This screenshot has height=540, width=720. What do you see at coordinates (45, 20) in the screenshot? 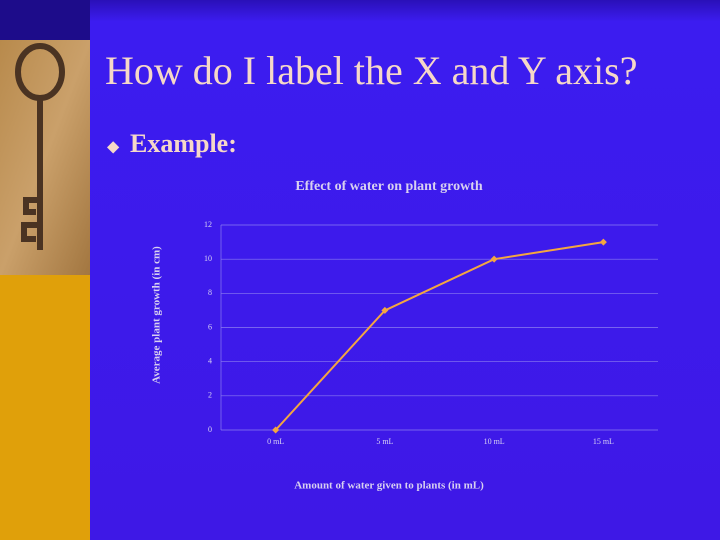
I see `left-top` at bounding box center [45, 20].